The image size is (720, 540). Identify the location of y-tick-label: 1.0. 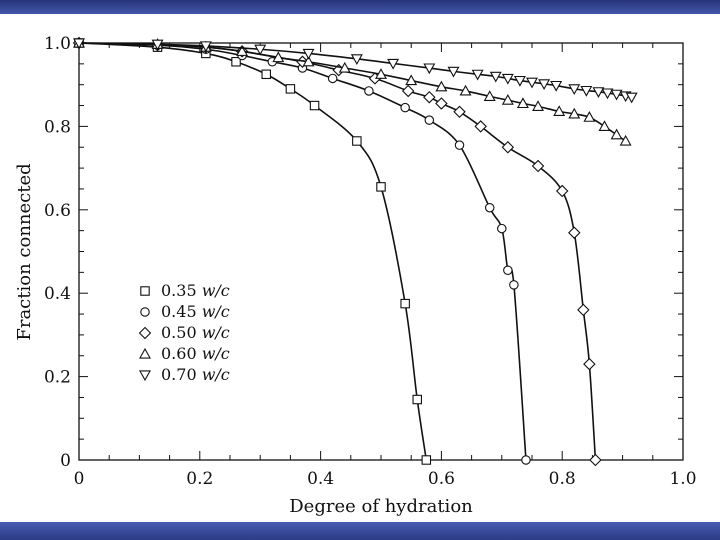
(57, 44).